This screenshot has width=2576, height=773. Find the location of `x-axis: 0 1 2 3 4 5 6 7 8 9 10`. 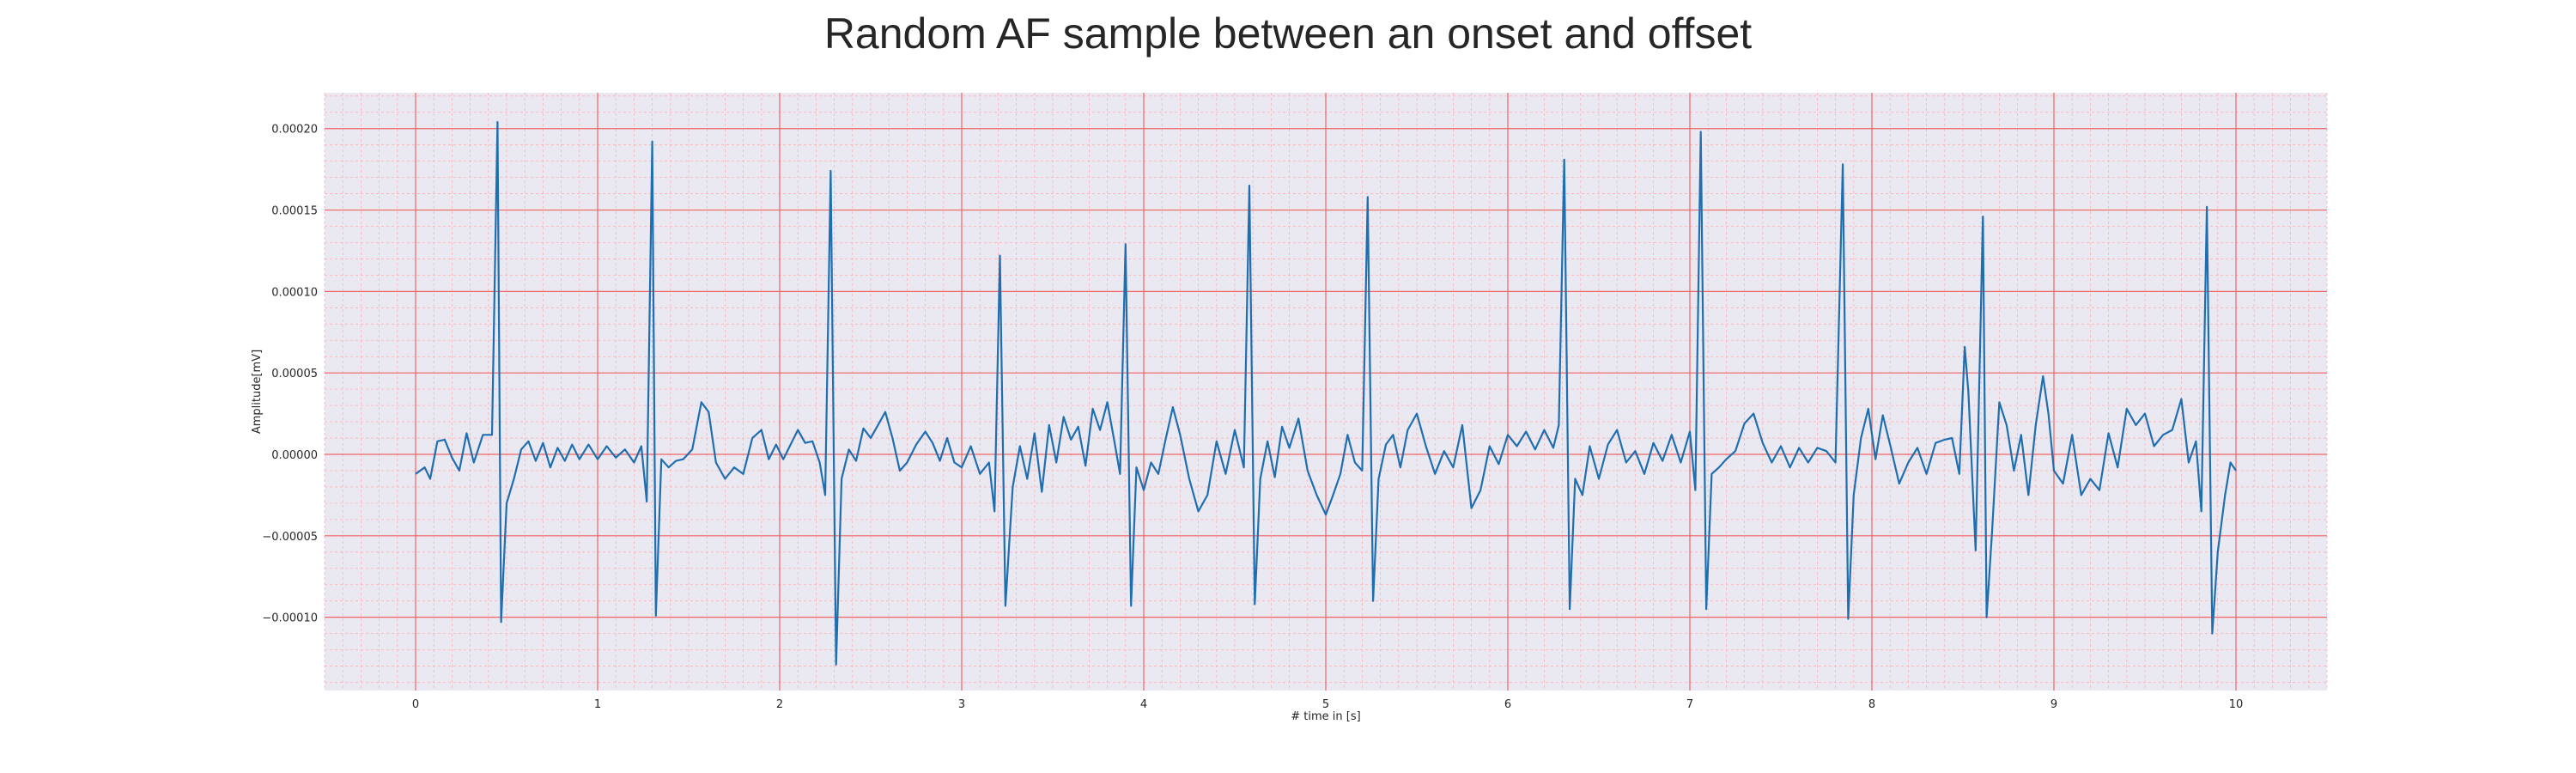

x-axis: 0 1 2 3 4 5 6 7 8 9 10 is located at coordinates (1327, 704).